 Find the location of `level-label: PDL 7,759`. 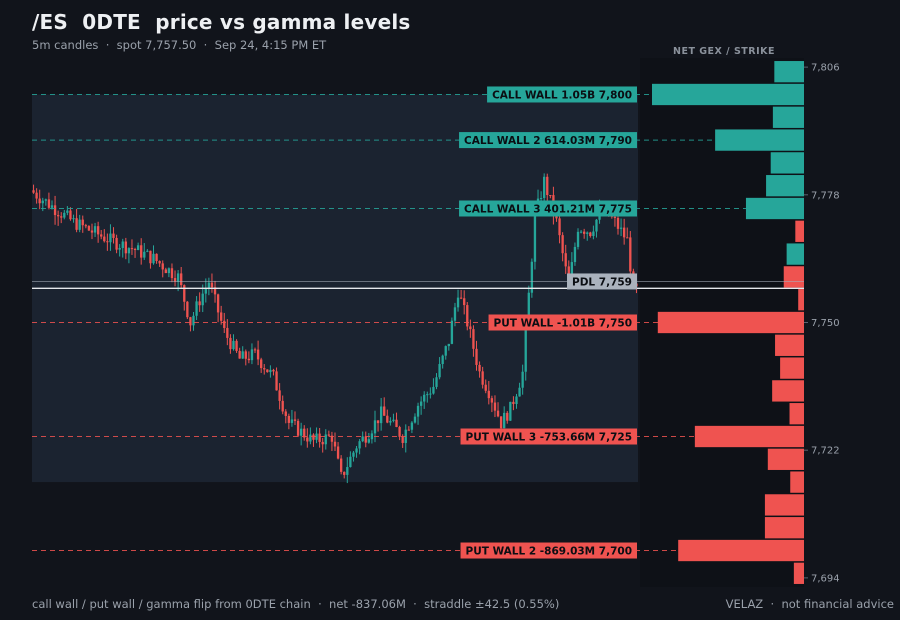

level-label: PDL 7,759 is located at coordinates (602, 282).